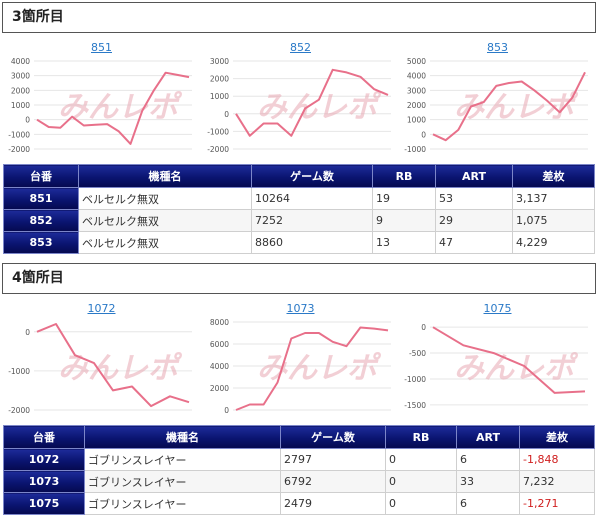 The height and width of the screenshot is (530, 598). I want to click on rb-count: 19, so click(404, 198).